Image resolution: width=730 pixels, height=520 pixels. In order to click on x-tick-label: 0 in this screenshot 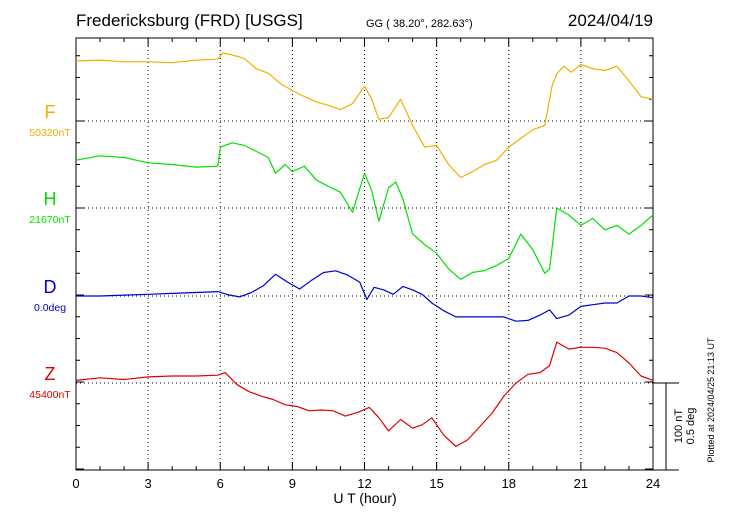, I will do `click(75, 483)`.